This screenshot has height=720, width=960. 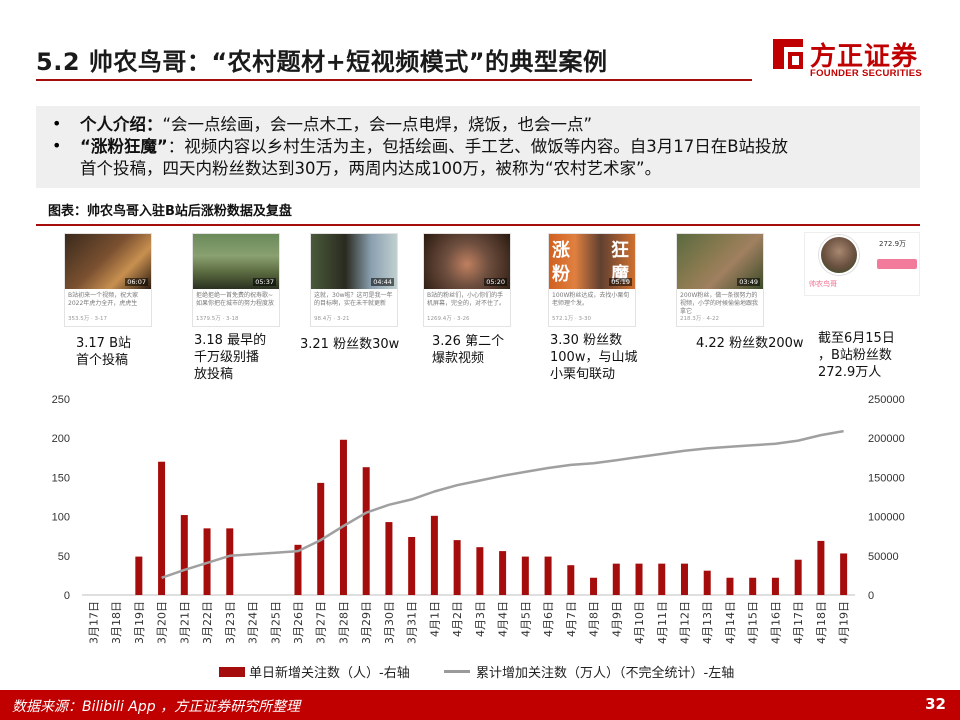 I want to click on x-axis-category-label: 3月21日, so click(x=184, y=622).